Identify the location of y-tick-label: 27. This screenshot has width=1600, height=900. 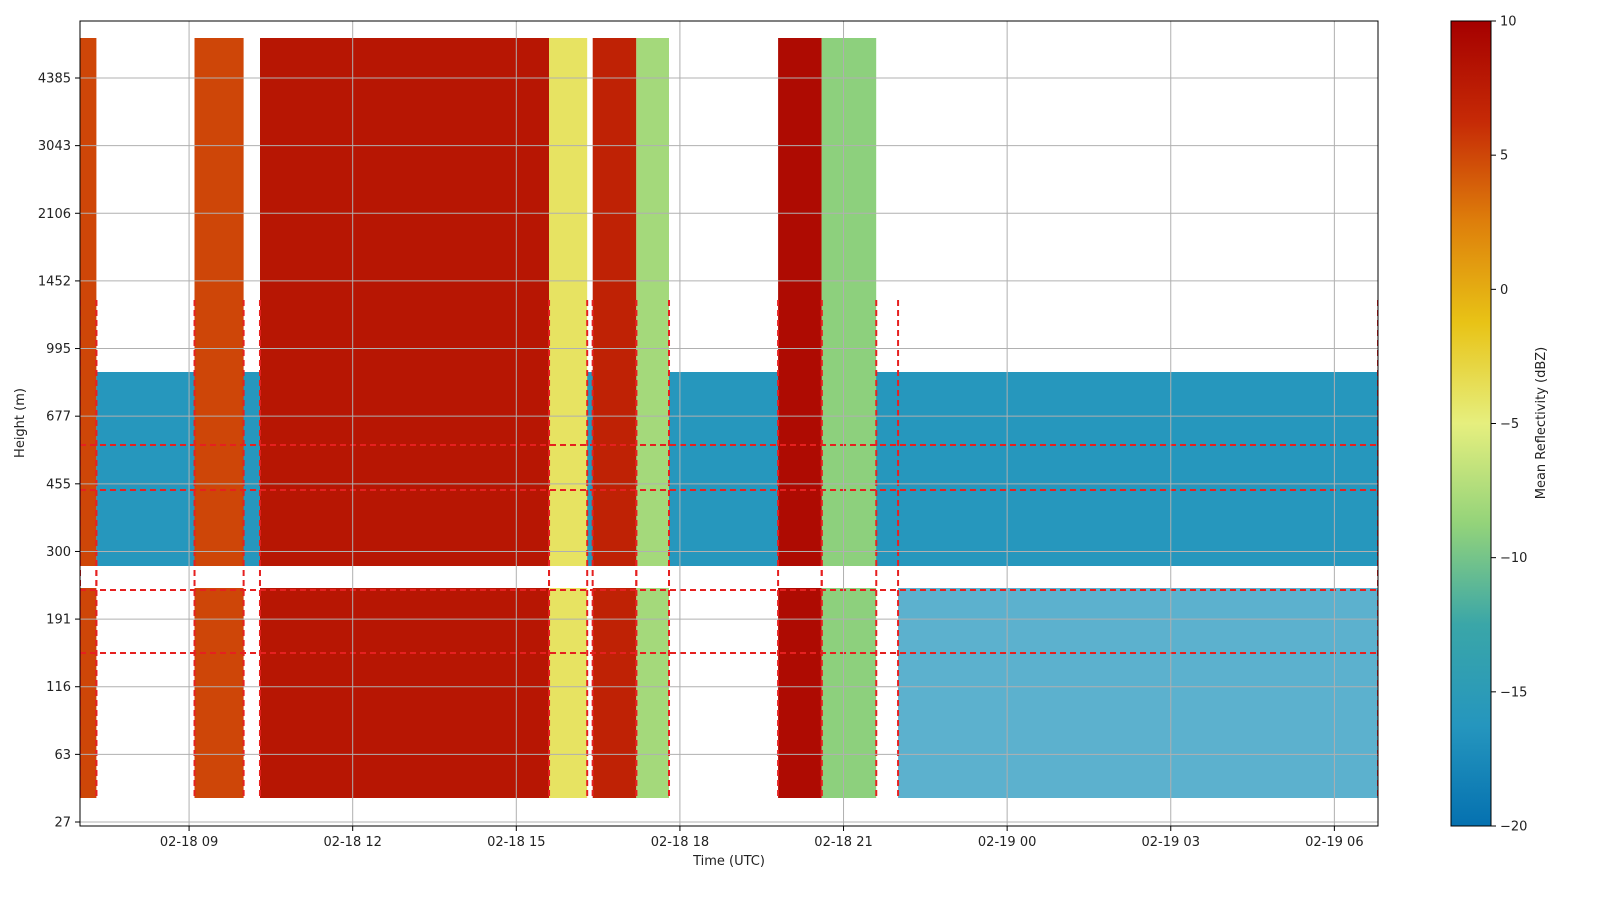
(62, 823).